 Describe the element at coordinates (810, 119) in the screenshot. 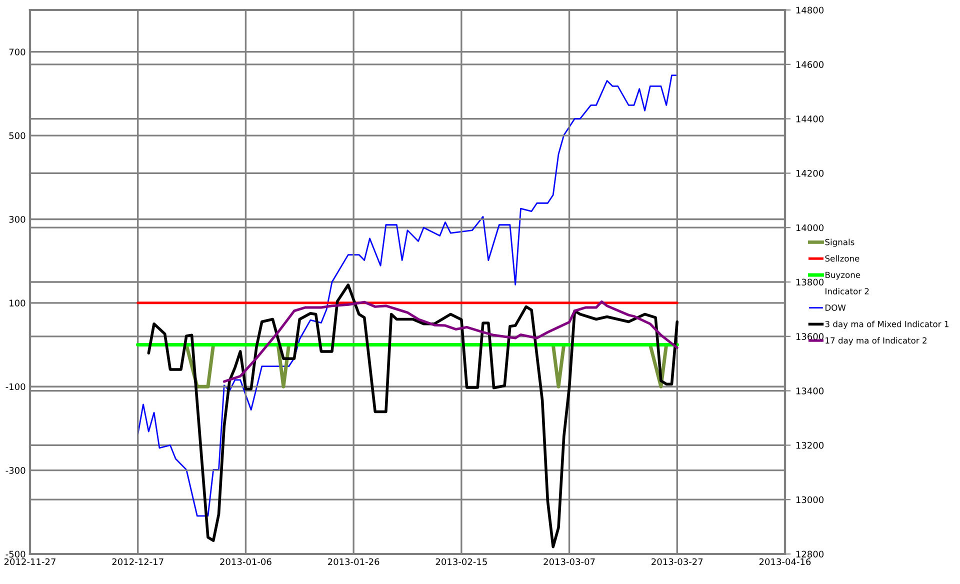

I see `y2-tick-label: 14400` at that location.